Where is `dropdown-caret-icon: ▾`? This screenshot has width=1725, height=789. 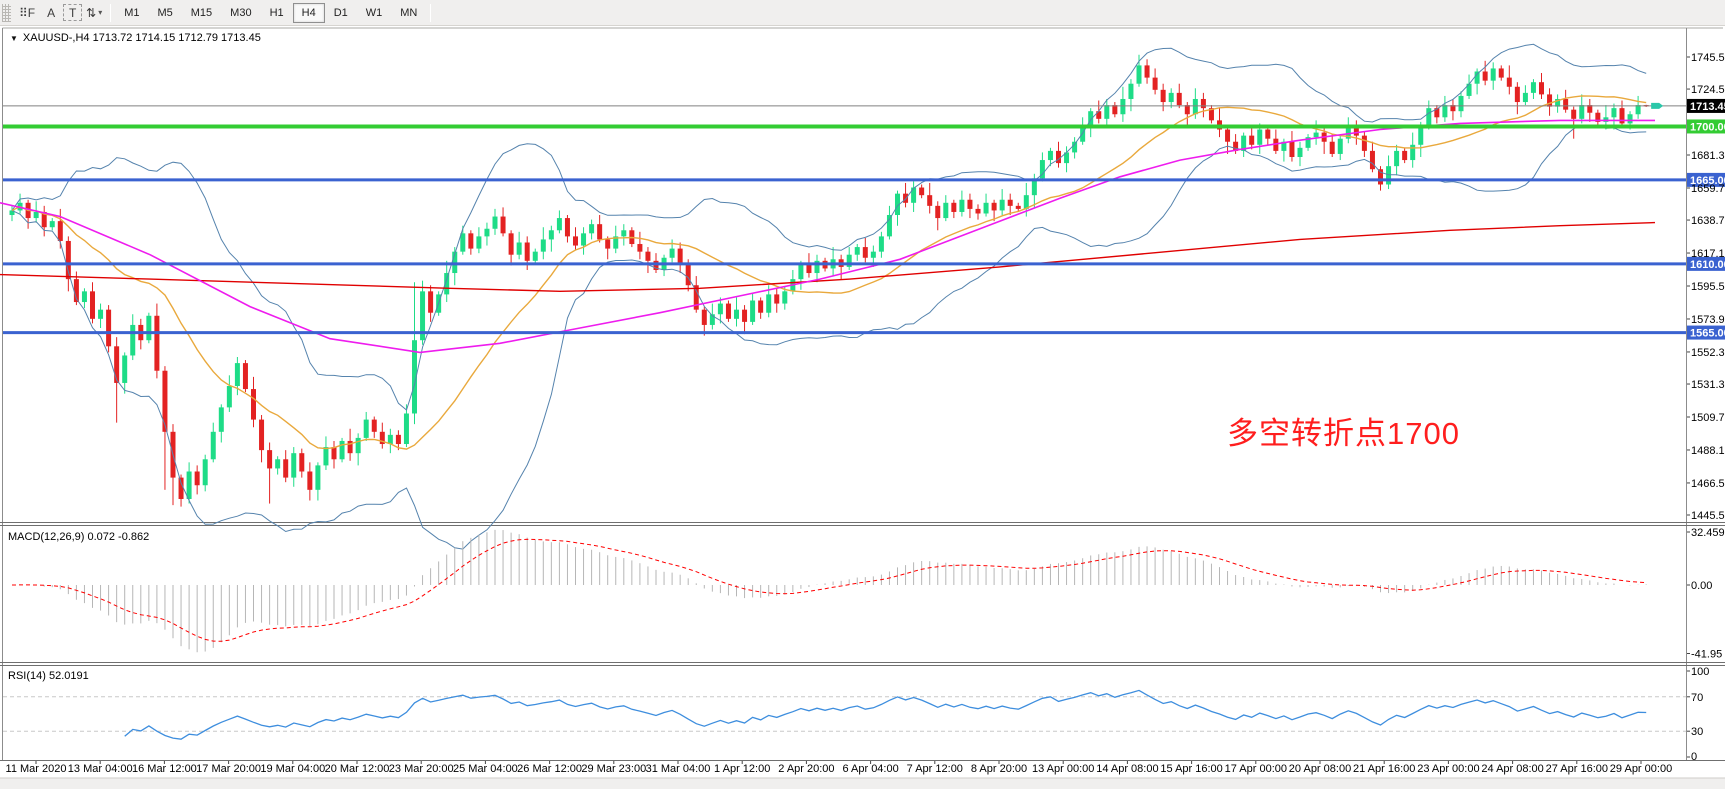
dropdown-caret-icon: ▾ is located at coordinates (100, 12).